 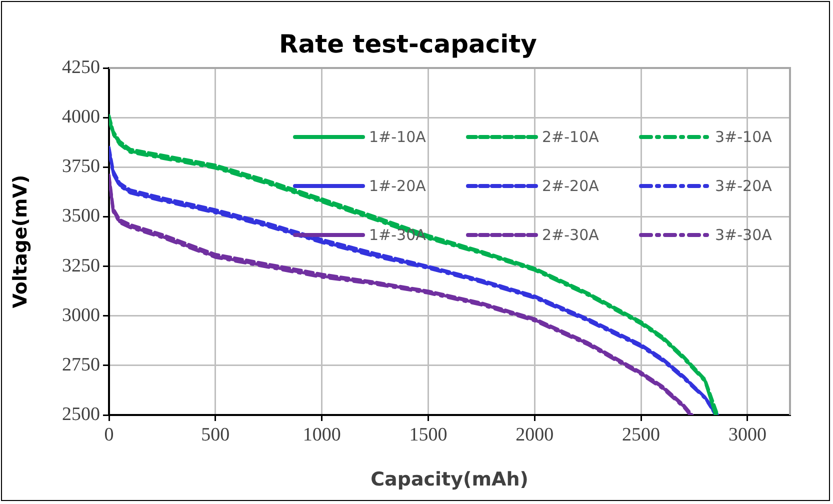 I want to click on y-tick-label: 3750, so click(x=81, y=167).